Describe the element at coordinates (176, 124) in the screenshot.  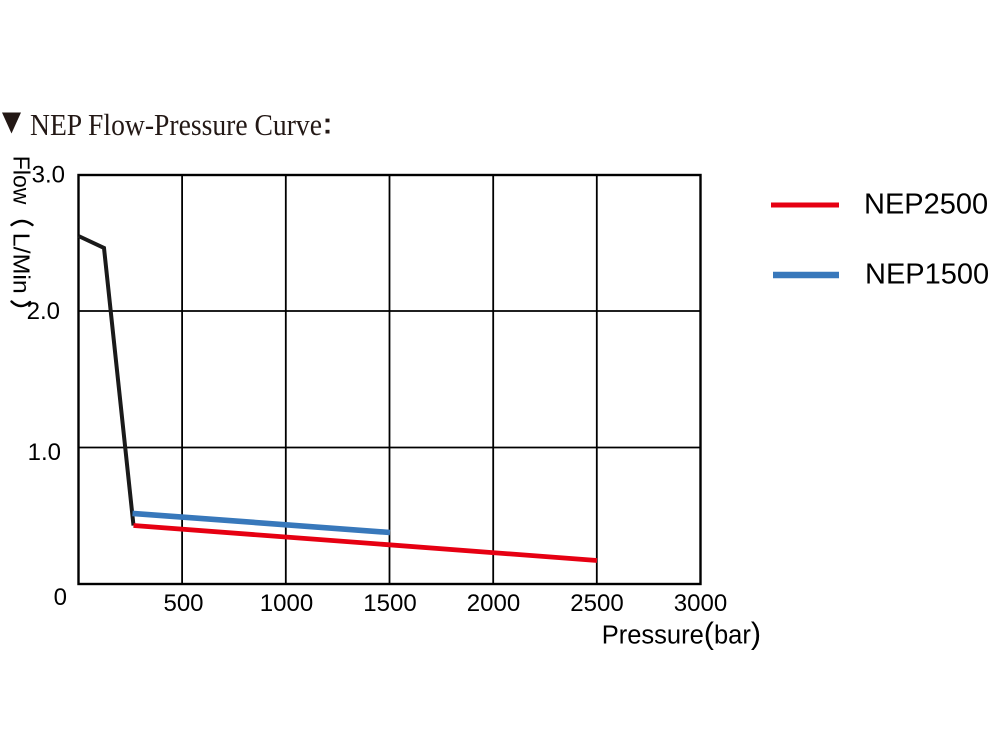
I see `svg-text: NEP Flow-Pressure Curve` at that location.